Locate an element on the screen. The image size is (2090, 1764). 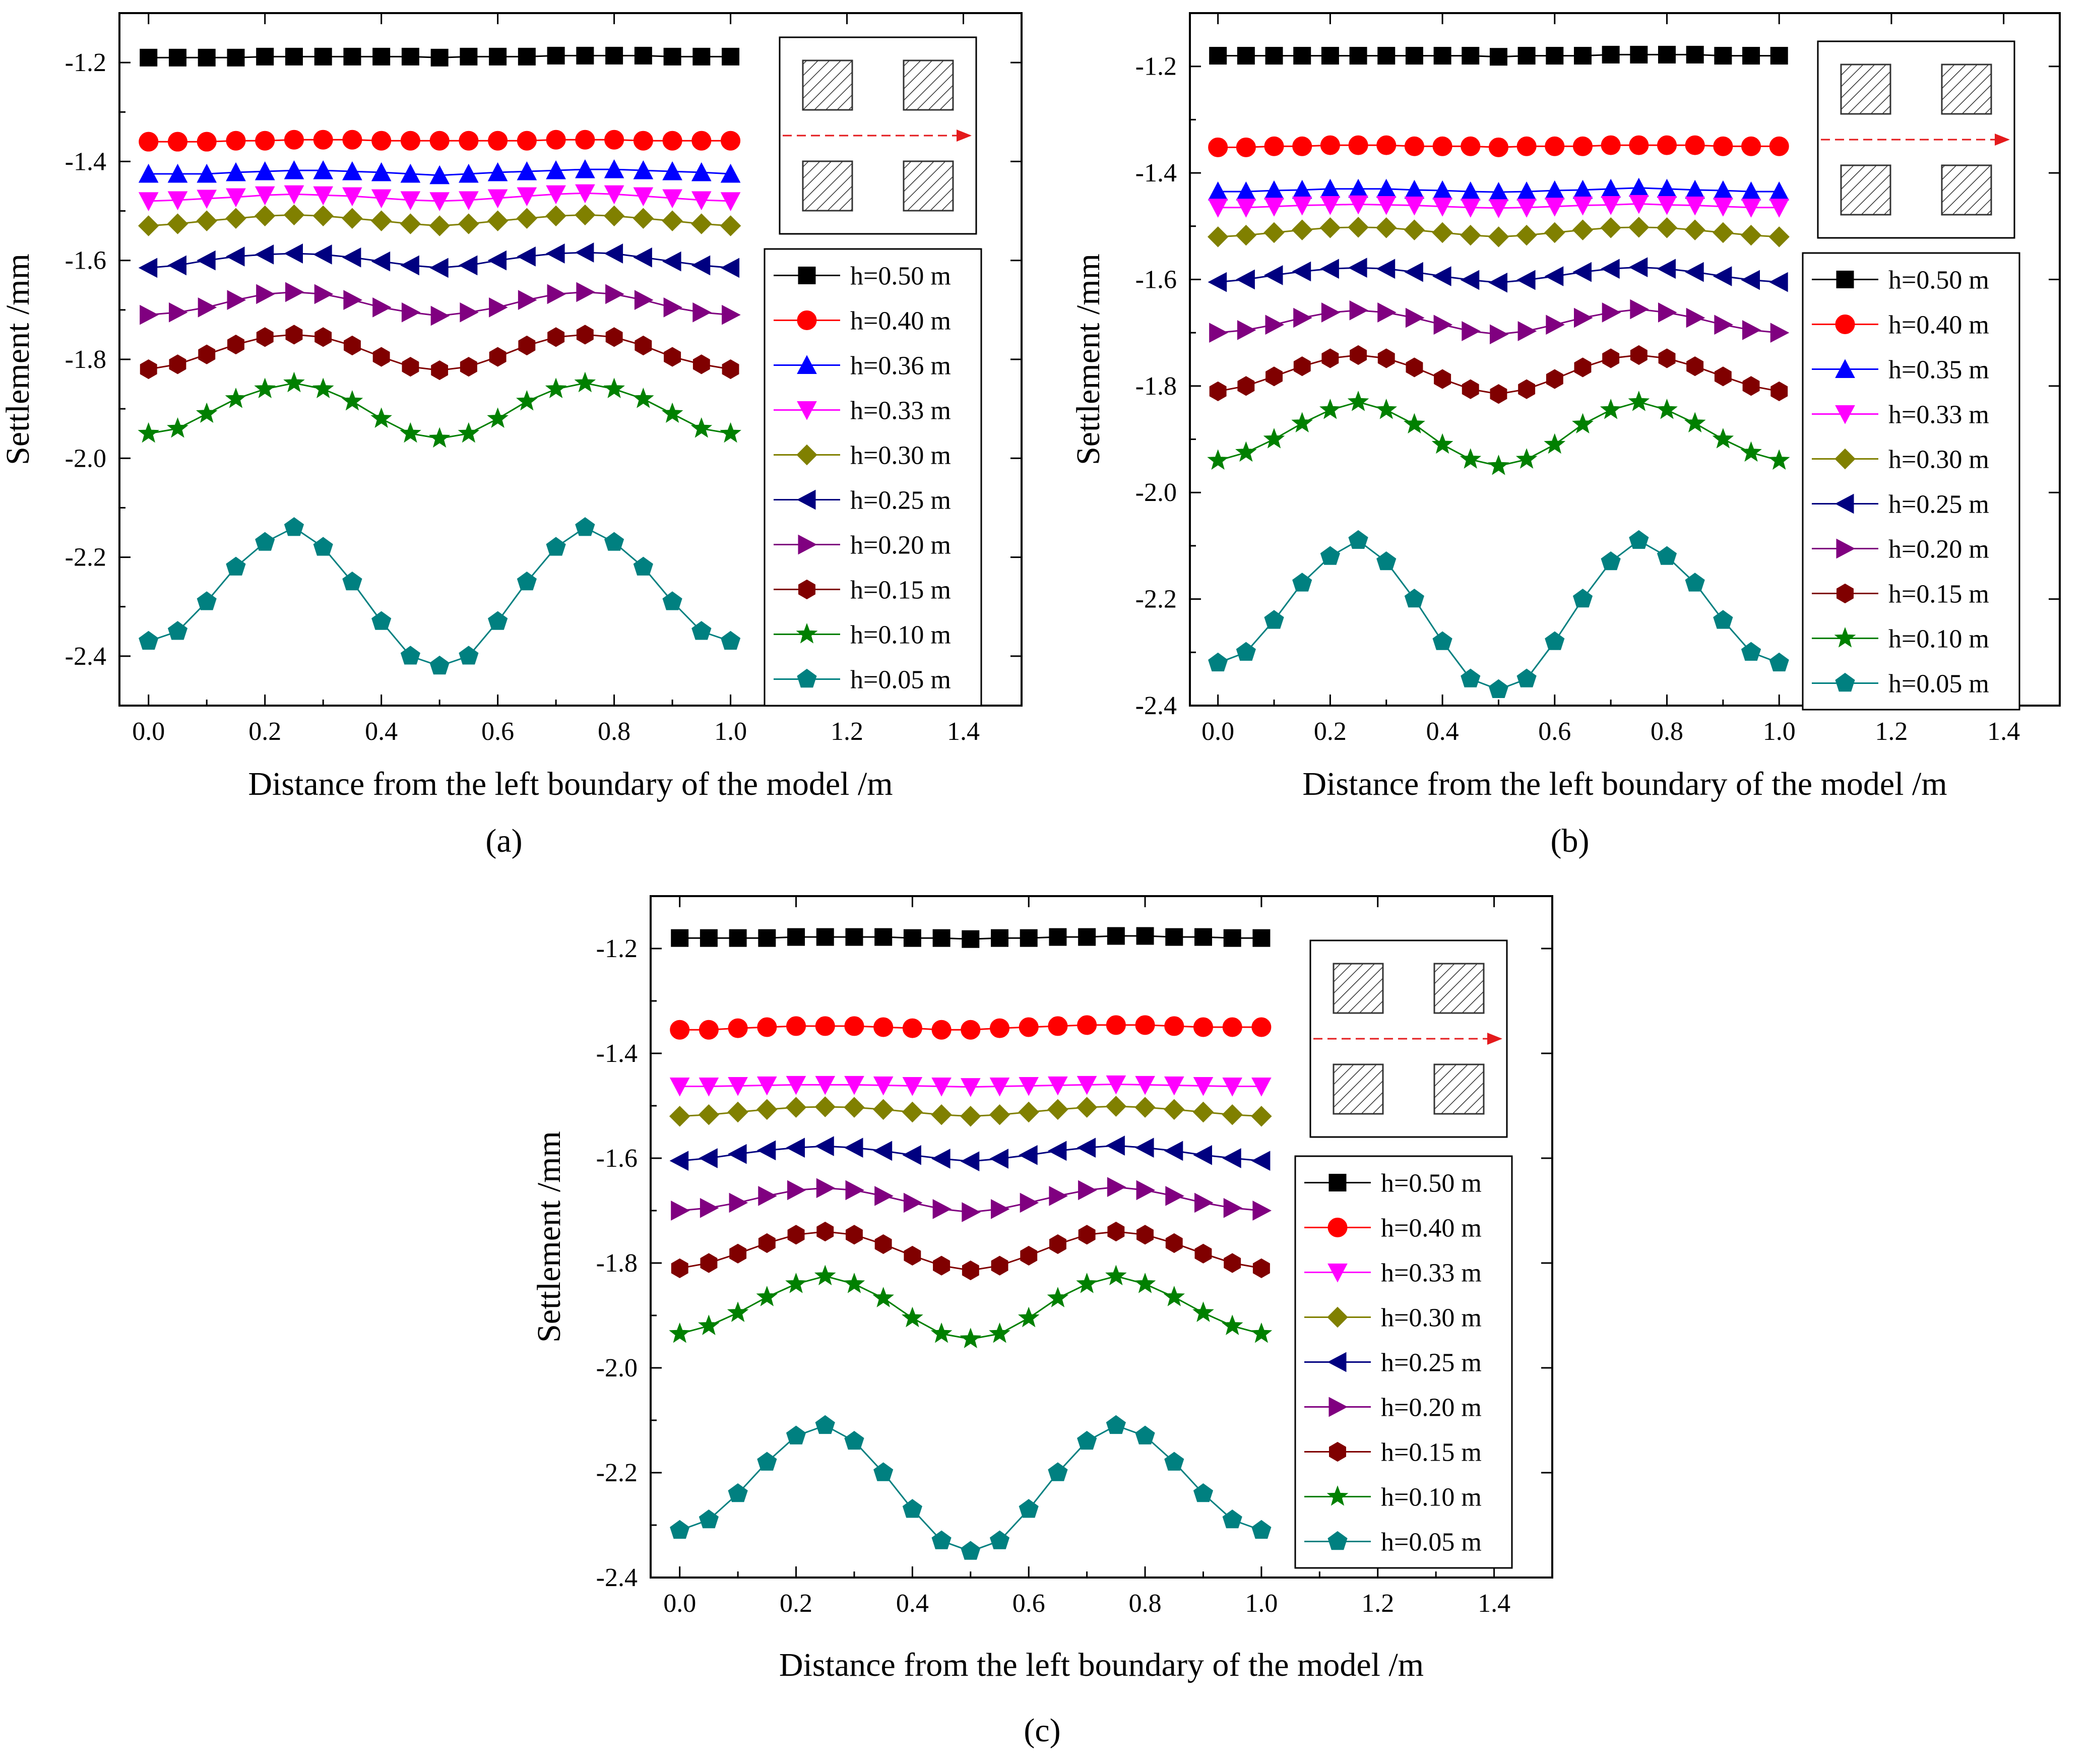
y-tick-label: -1.6 is located at coordinates (617, 1158).